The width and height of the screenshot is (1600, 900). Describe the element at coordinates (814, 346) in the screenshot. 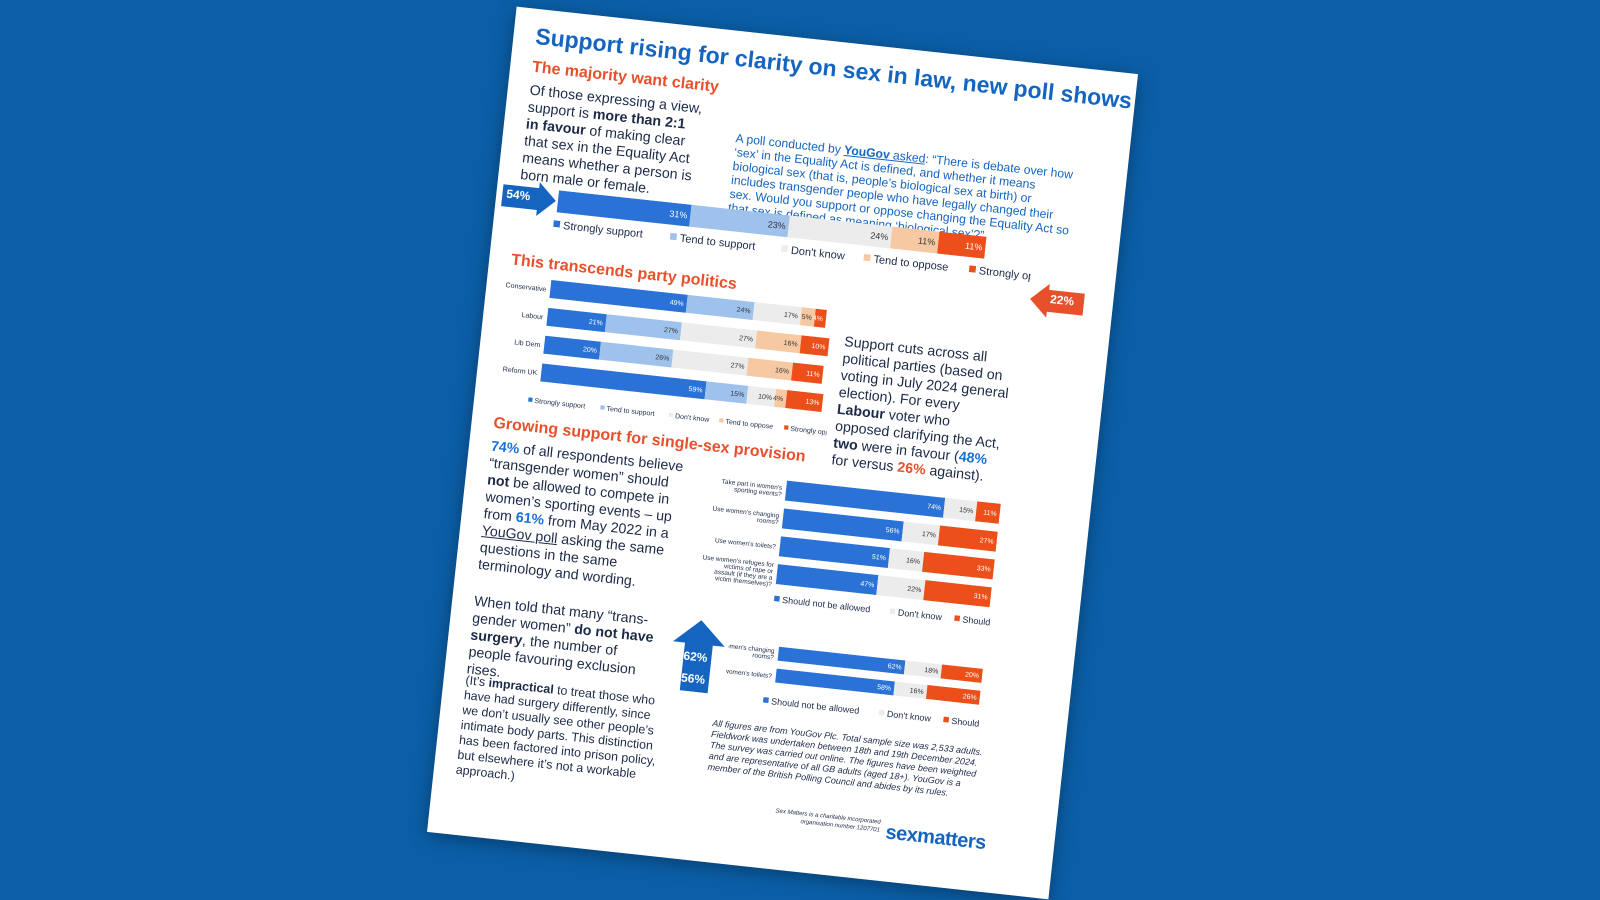

I see `bar-strongly-oppose-labour` at that location.